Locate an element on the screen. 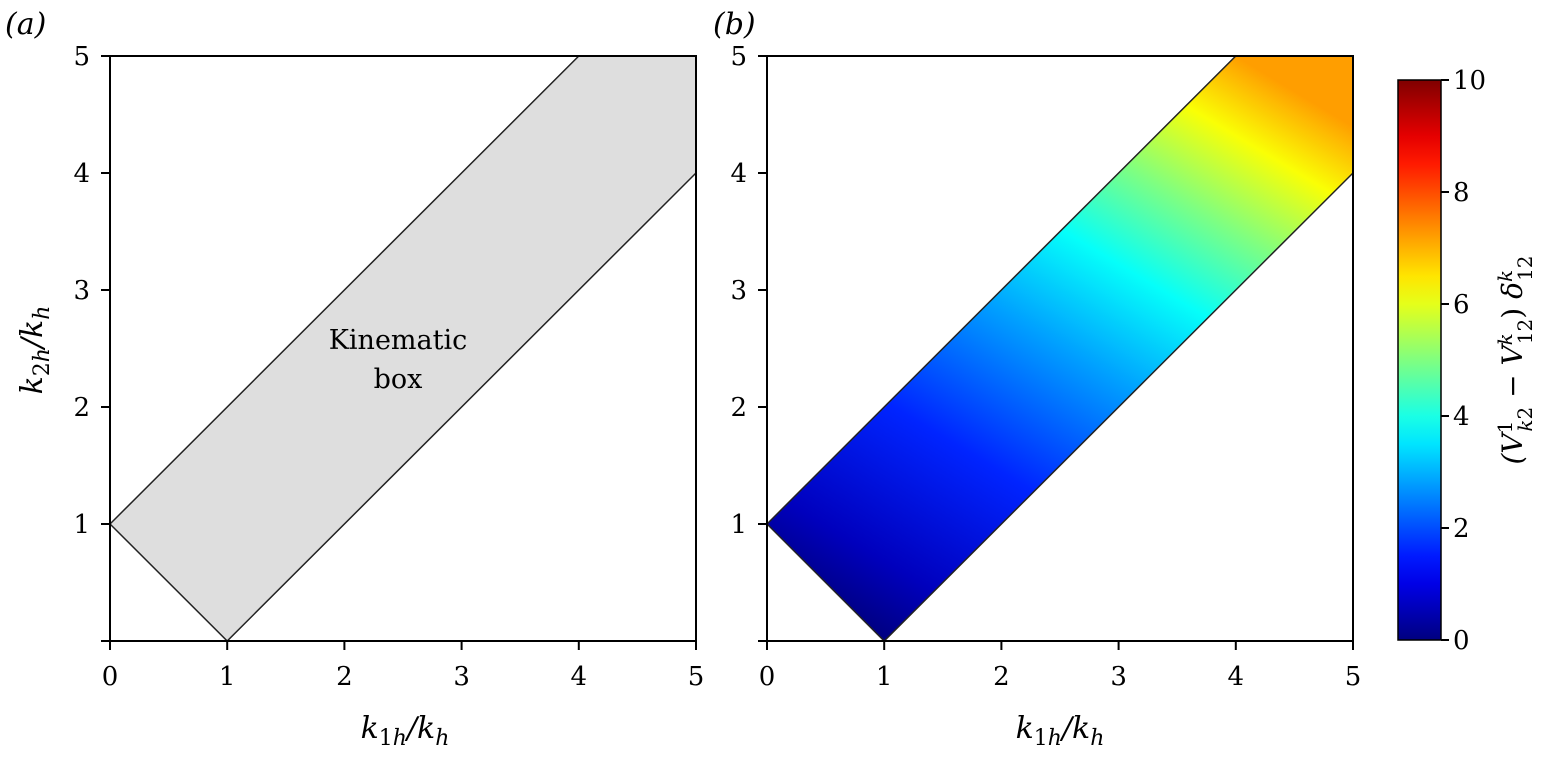  y-tick-label-a-1: 1 is located at coordinates (81, 525).